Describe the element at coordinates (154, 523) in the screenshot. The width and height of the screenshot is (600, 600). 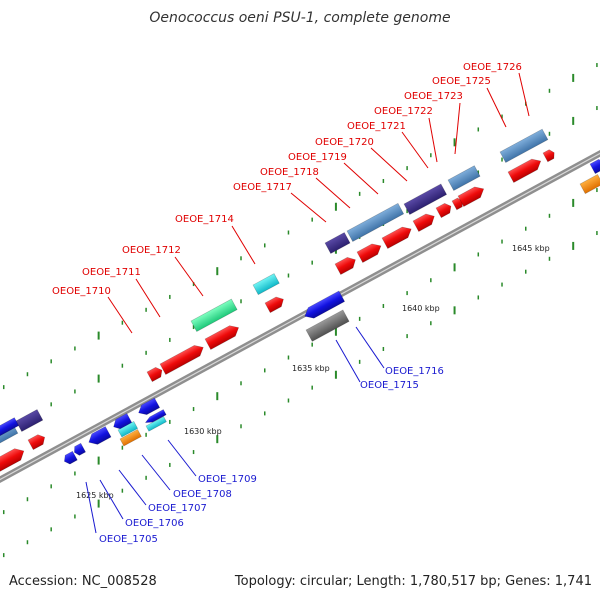
I see `gene-label-oeoe-1706: OEOE_1706` at that location.